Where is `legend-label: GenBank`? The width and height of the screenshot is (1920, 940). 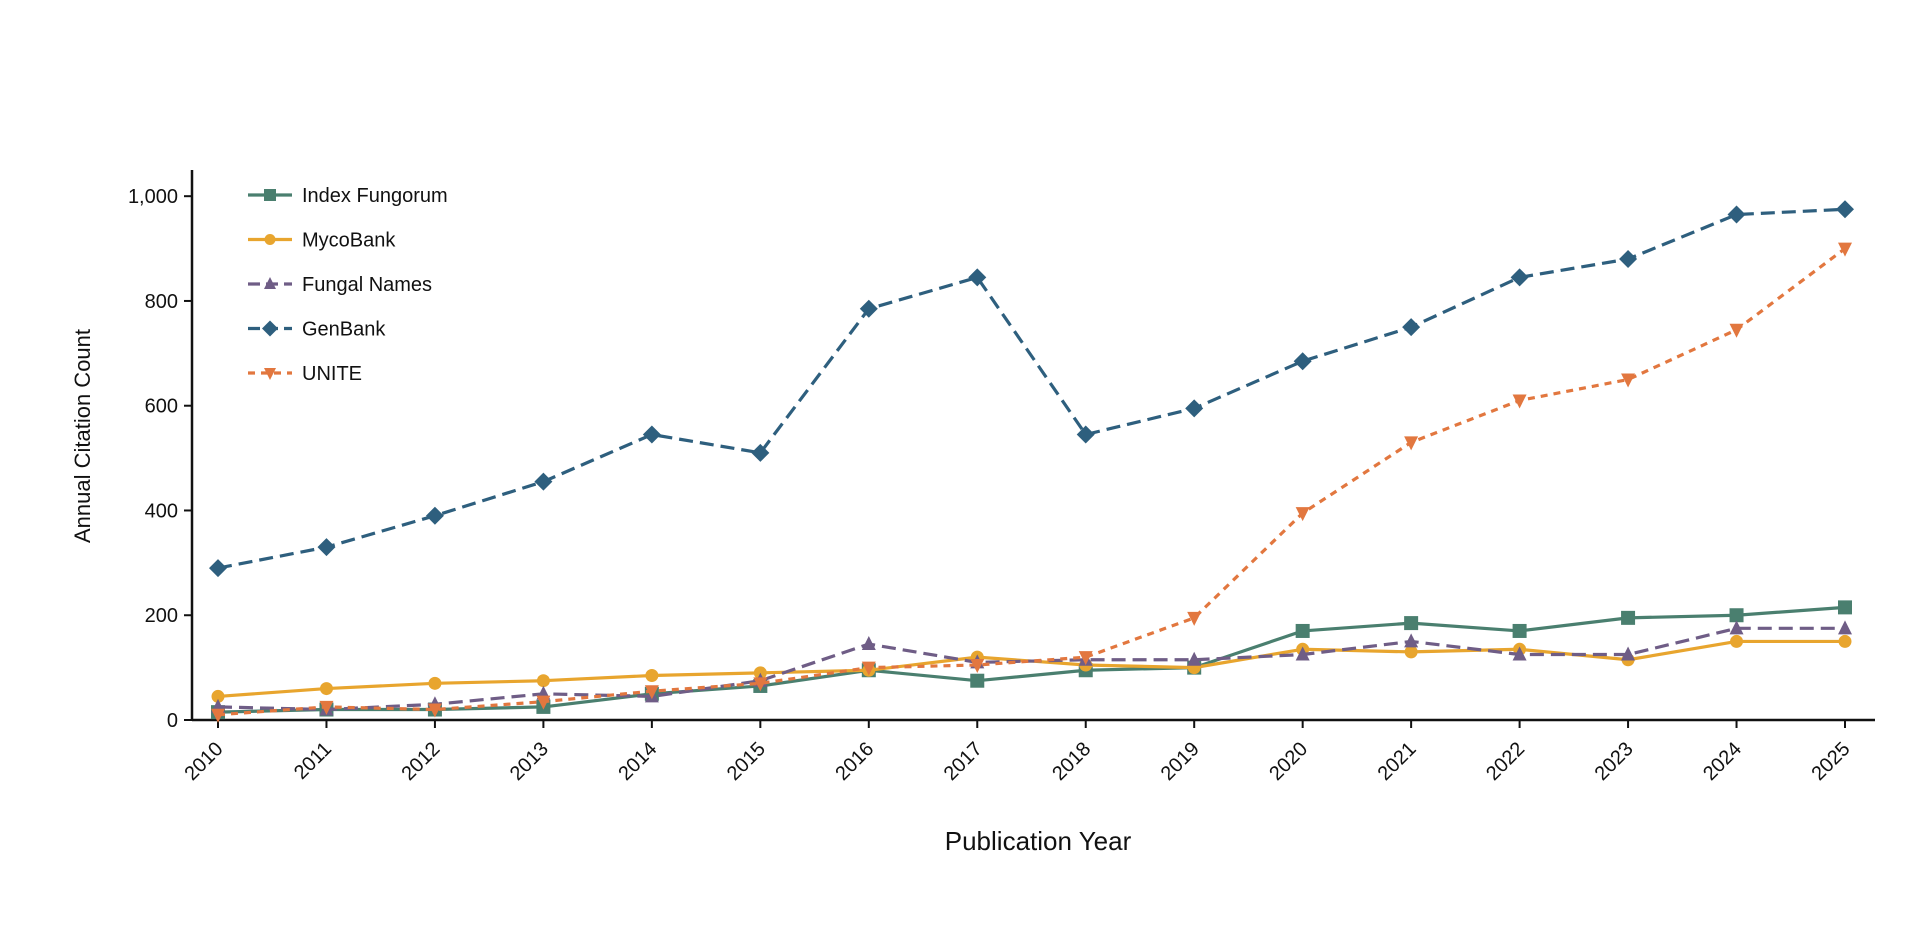
legend-label: GenBank is located at coordinates (344, 330).